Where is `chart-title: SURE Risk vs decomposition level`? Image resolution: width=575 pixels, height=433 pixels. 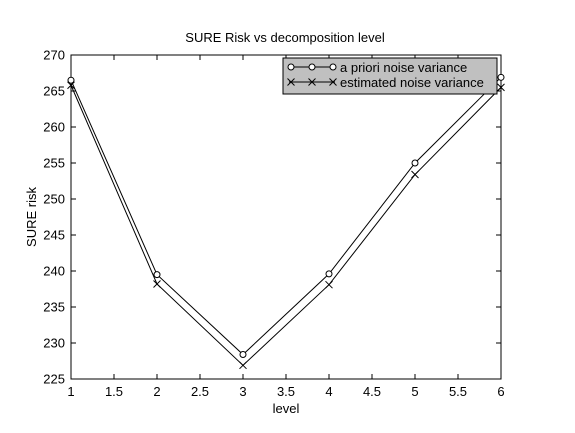 chart-title: SURE Risk vs decomposition level is located at coordinates (285, 37).